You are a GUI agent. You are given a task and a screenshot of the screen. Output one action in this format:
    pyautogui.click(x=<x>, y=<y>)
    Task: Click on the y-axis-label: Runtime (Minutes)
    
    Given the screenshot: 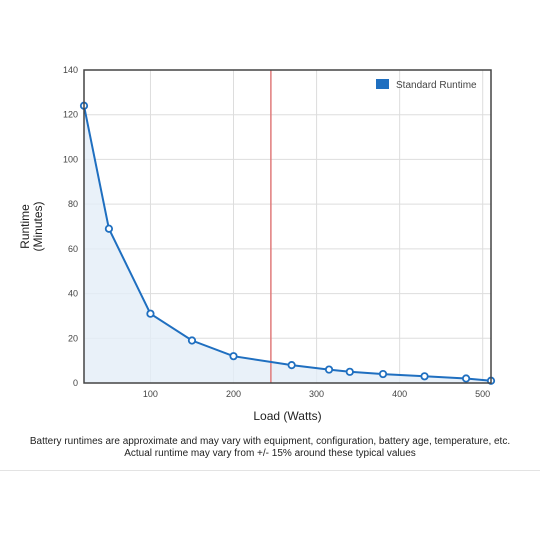 What is the action you would take?
    pyautogui.click(x=31, y=226)
    